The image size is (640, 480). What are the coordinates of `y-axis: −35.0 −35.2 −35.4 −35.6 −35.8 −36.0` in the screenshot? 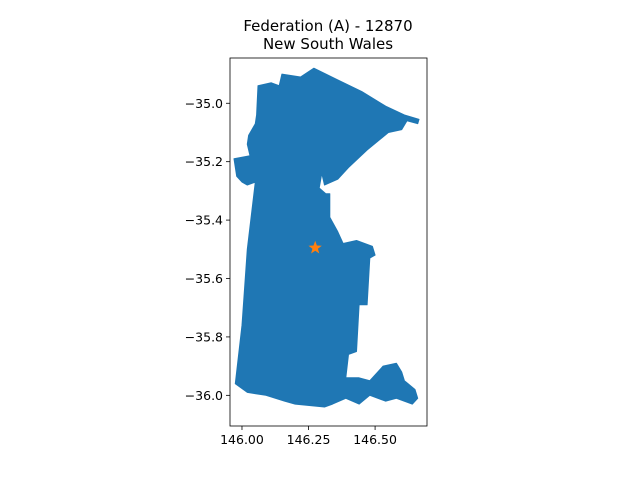 It's located at (207, 249).